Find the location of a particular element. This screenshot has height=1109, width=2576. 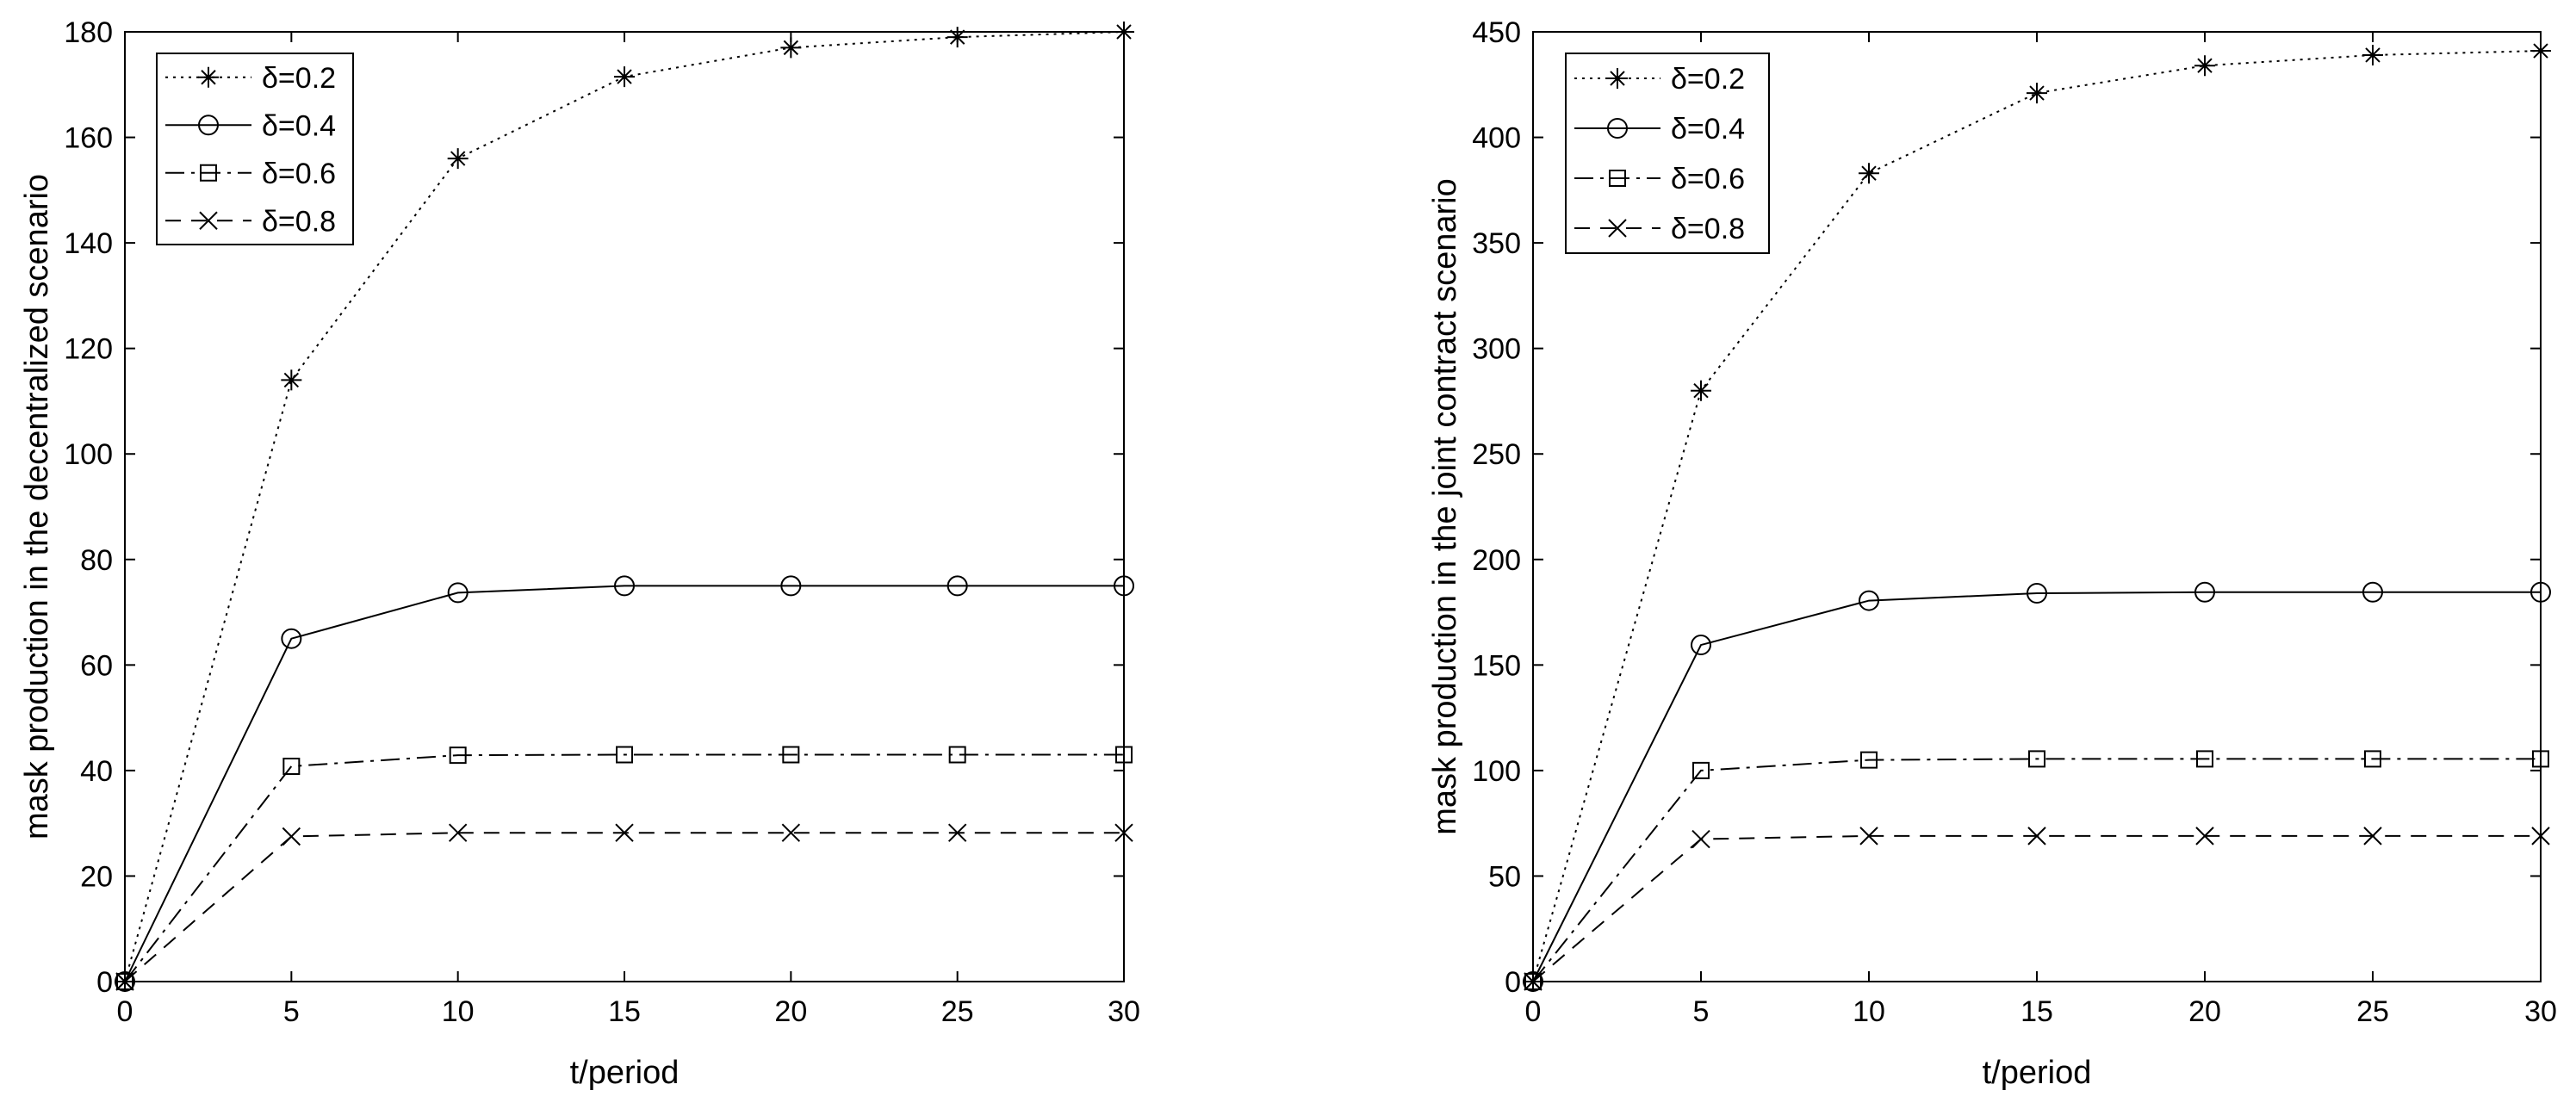

y-tick-label: 150 is located at coordinates (1496, 665).